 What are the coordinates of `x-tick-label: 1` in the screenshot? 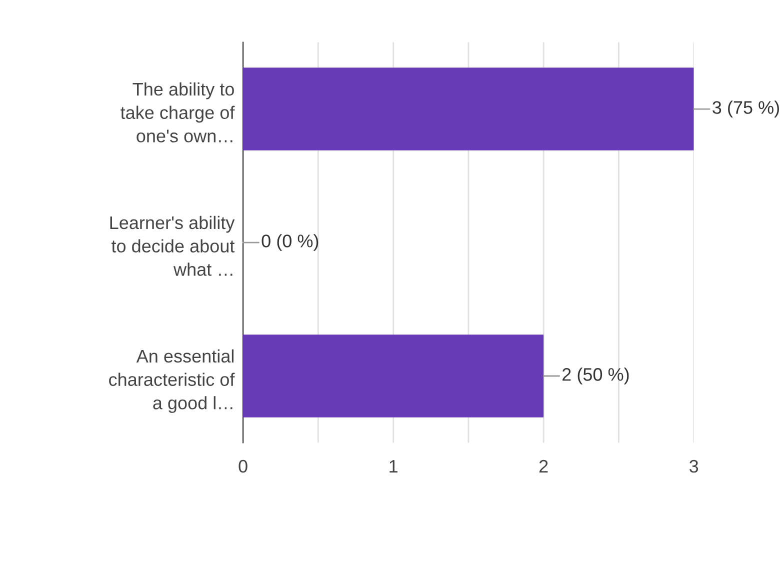 It's located at (394, 466).